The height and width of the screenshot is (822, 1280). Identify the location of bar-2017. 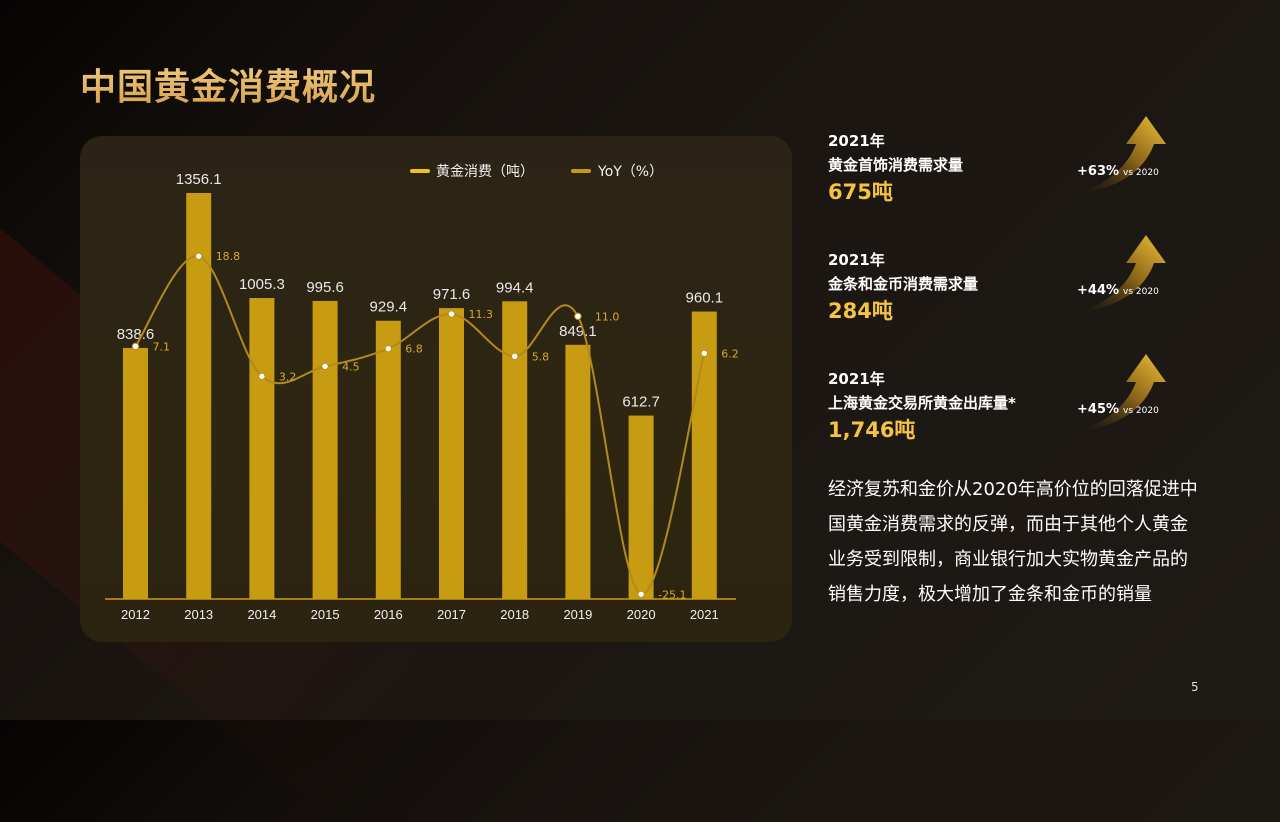
(451, 453).